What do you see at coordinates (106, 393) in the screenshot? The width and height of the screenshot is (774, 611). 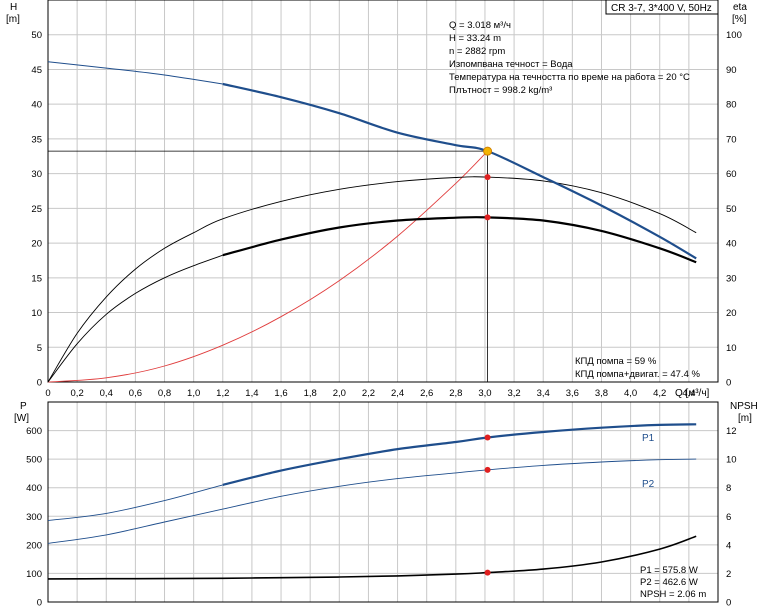 I see `x-tick-label: 0,4` at bounding box center [106, 393].